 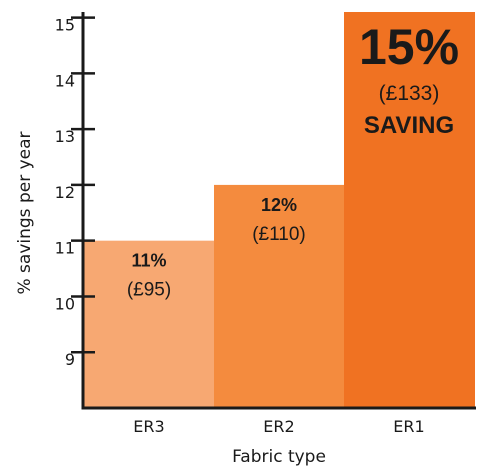 I want to click on bar-value-label-er1: 15%, so click(x=409, y=47).